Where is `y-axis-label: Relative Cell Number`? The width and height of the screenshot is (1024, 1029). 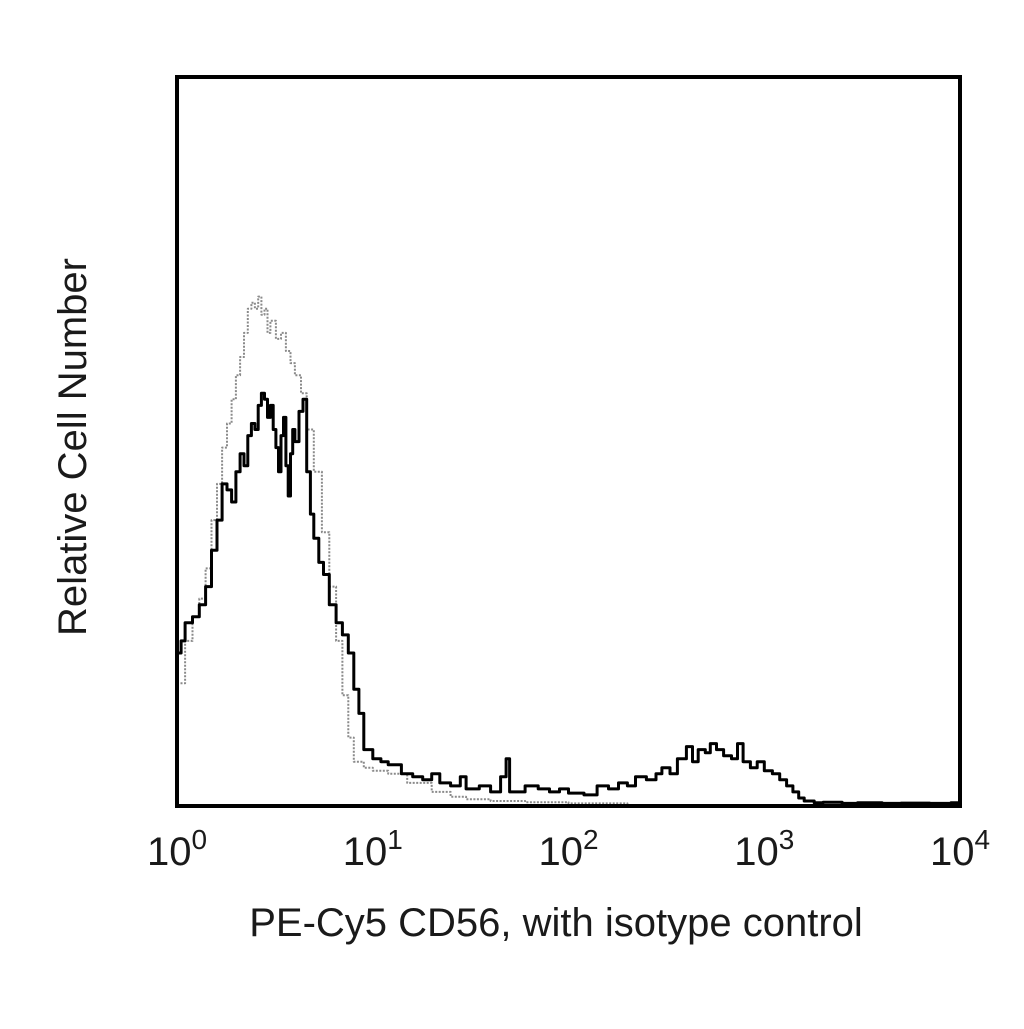
y-axis-label: Relative Cell Number is located at coordinates (73, 447).